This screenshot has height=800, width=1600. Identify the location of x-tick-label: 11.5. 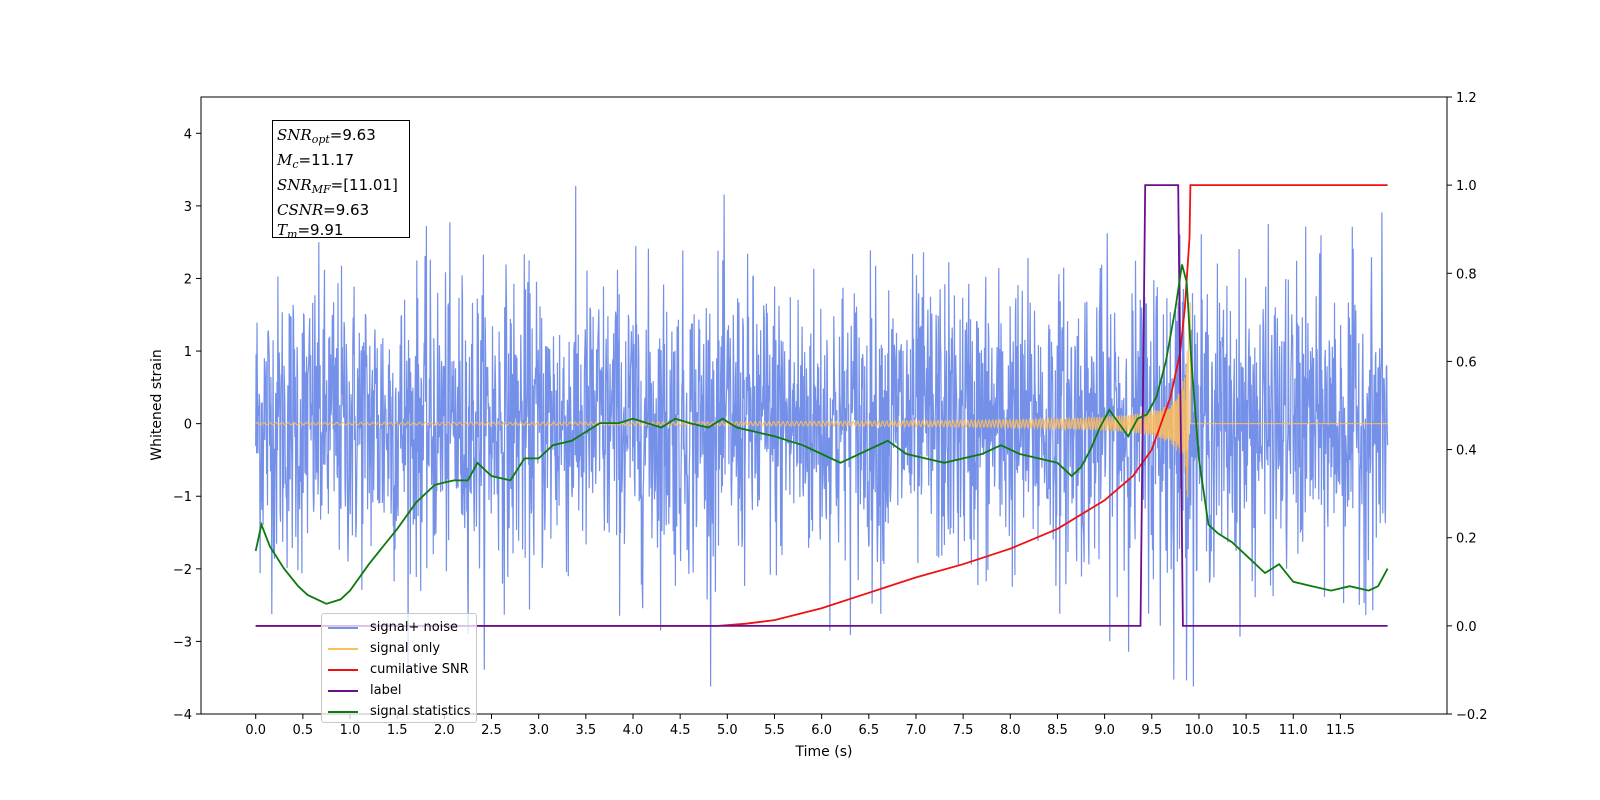
(1340, 730).